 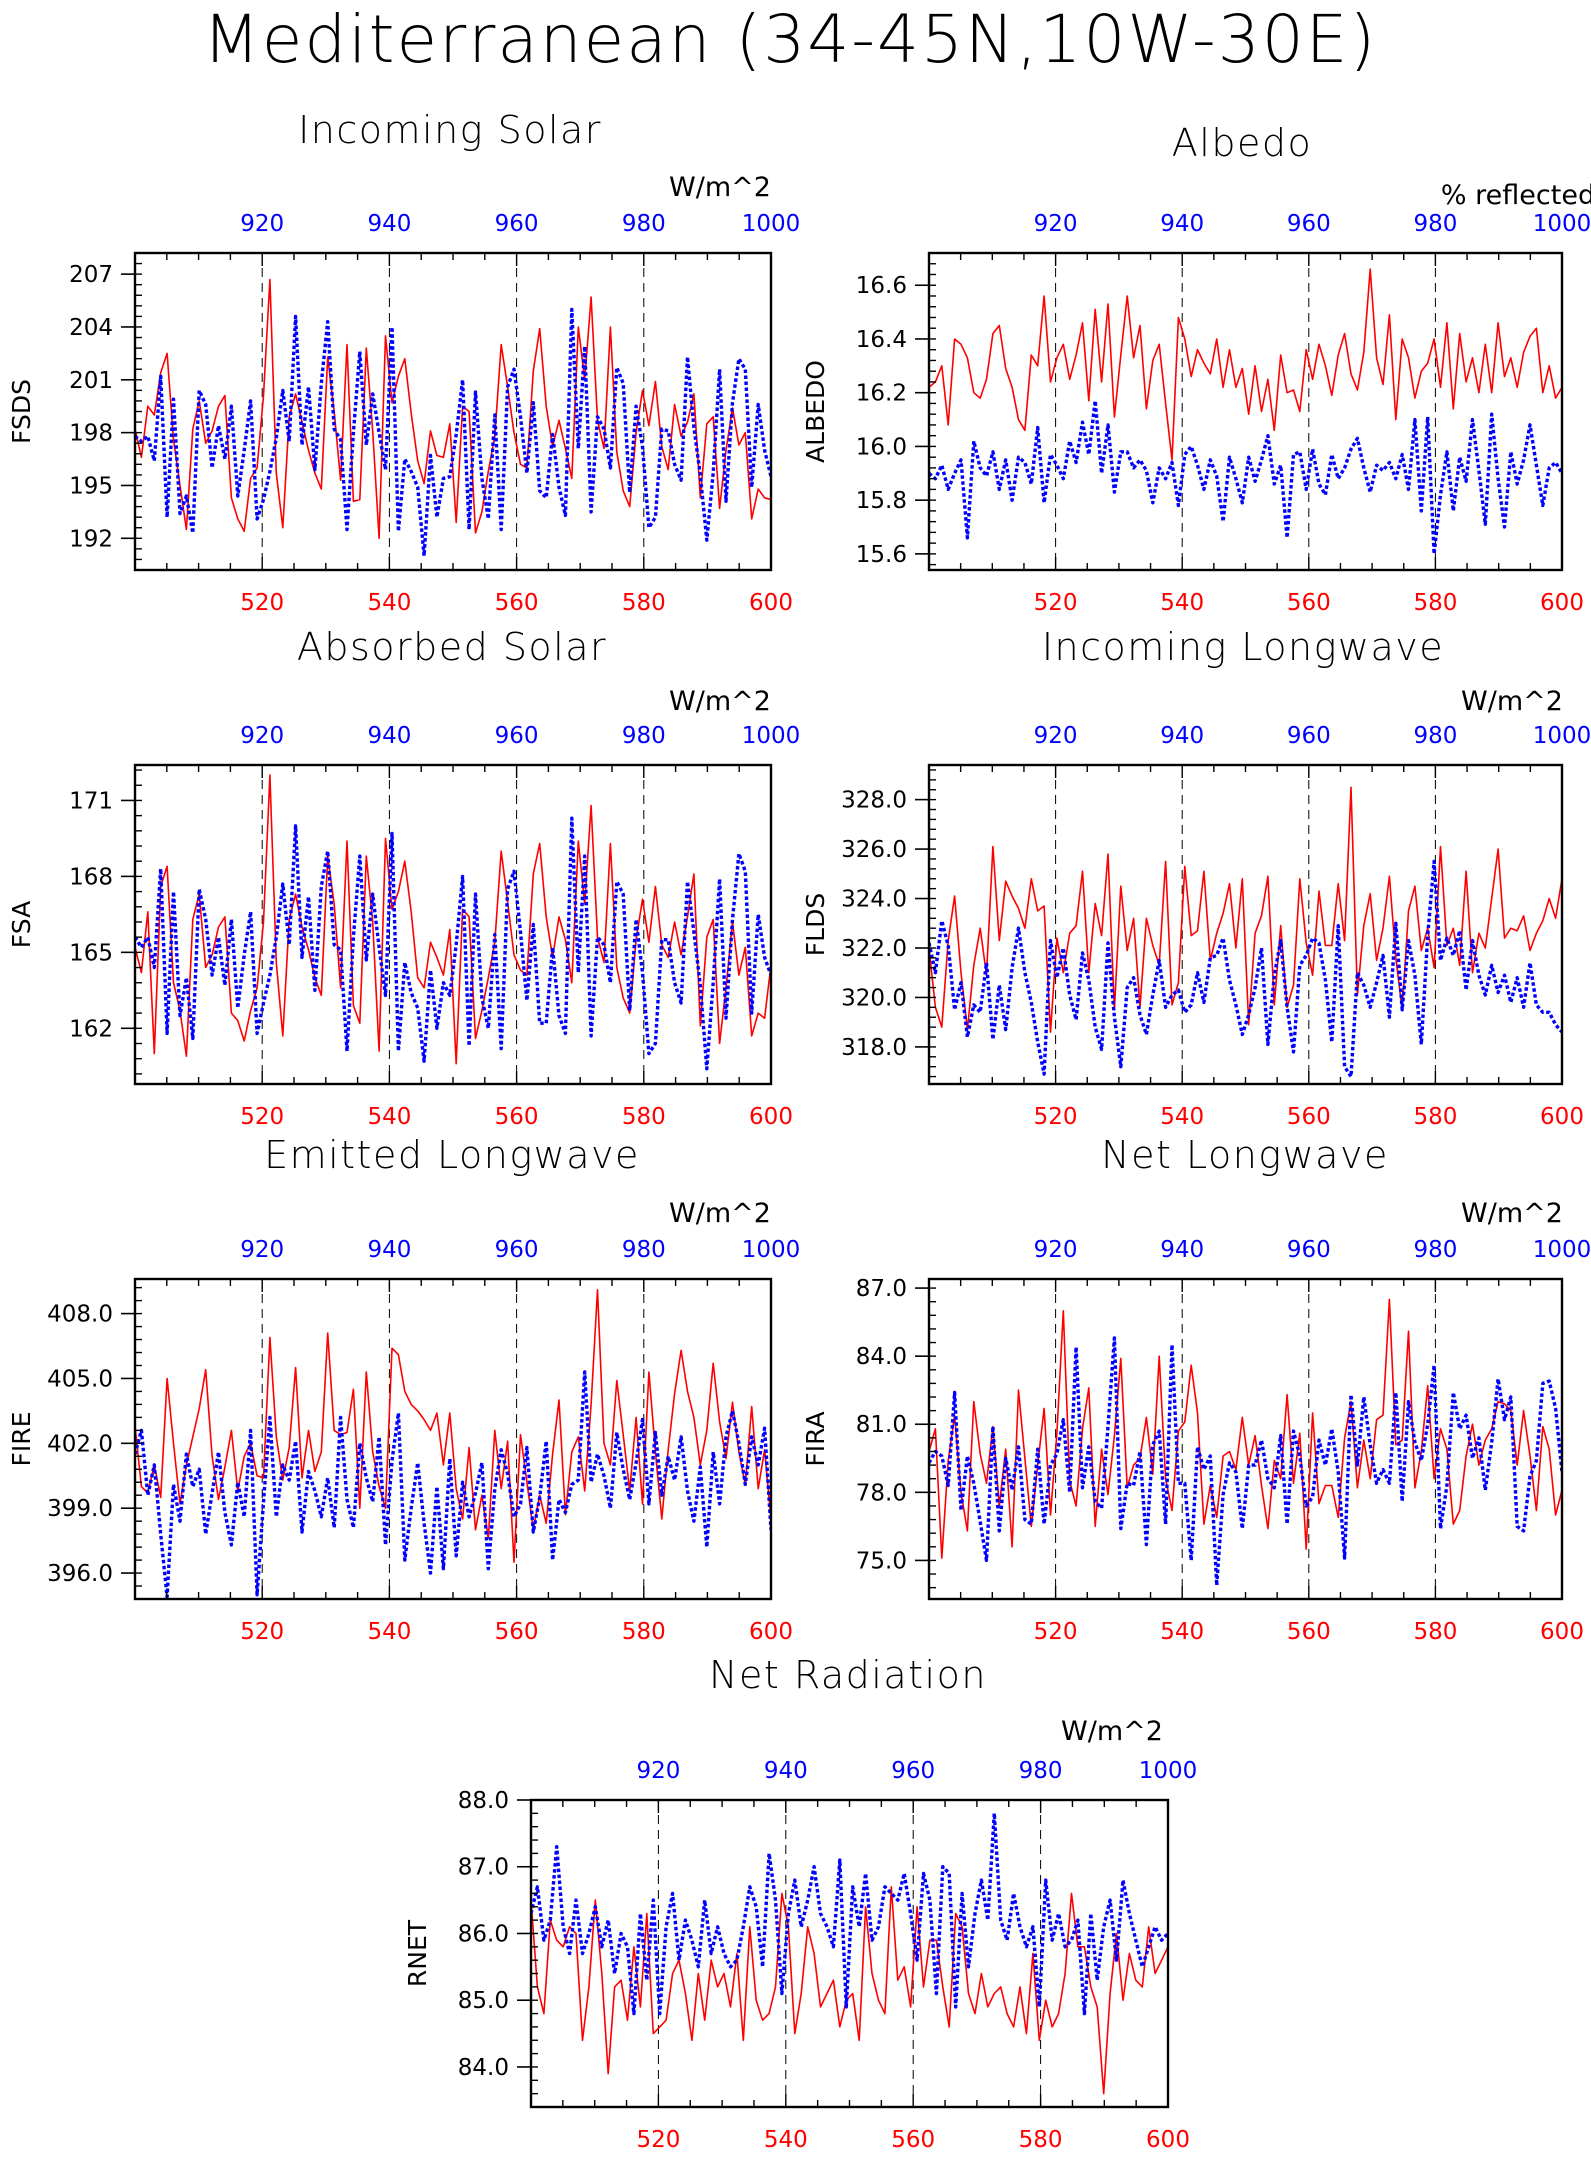 What do you see at coordinates (874, 850) in the screenshot?
I see `y-tick-label: 326.0` at bounding box center [874, 850].